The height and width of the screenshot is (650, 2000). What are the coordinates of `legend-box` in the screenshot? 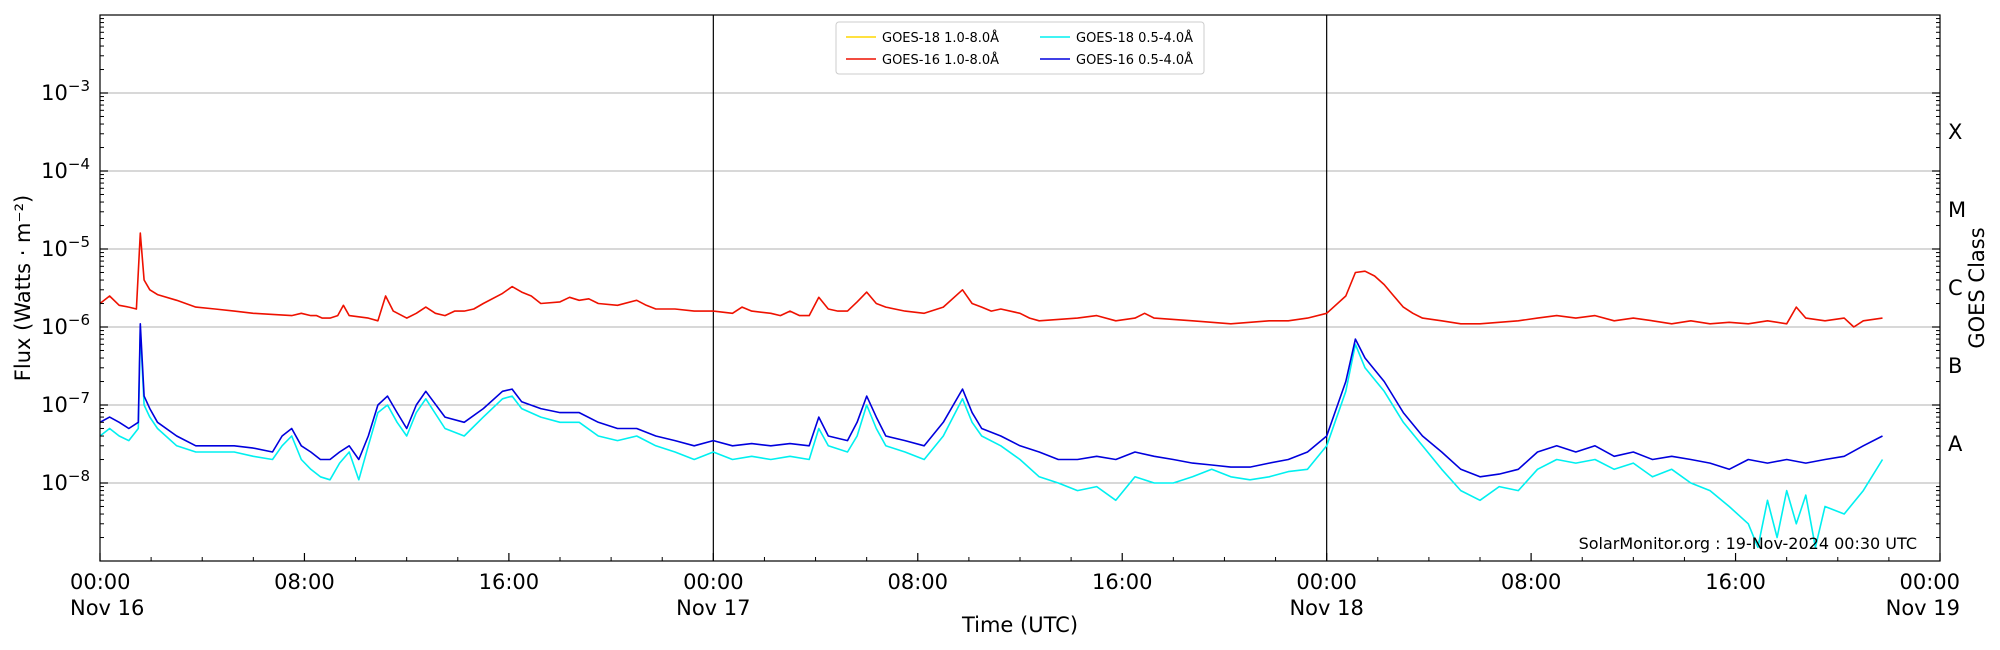 It's located at (1020, 48).